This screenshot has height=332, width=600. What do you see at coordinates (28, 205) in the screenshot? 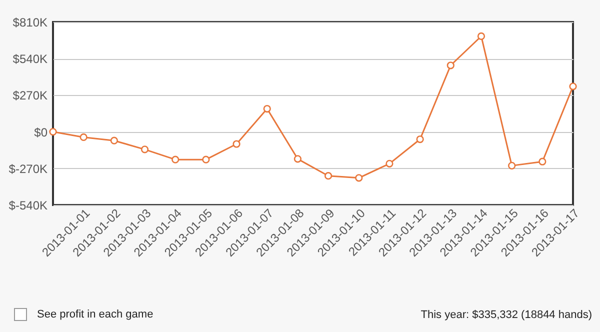
I see `y-tick-label: $-540K` at bounding box center [28, 205].